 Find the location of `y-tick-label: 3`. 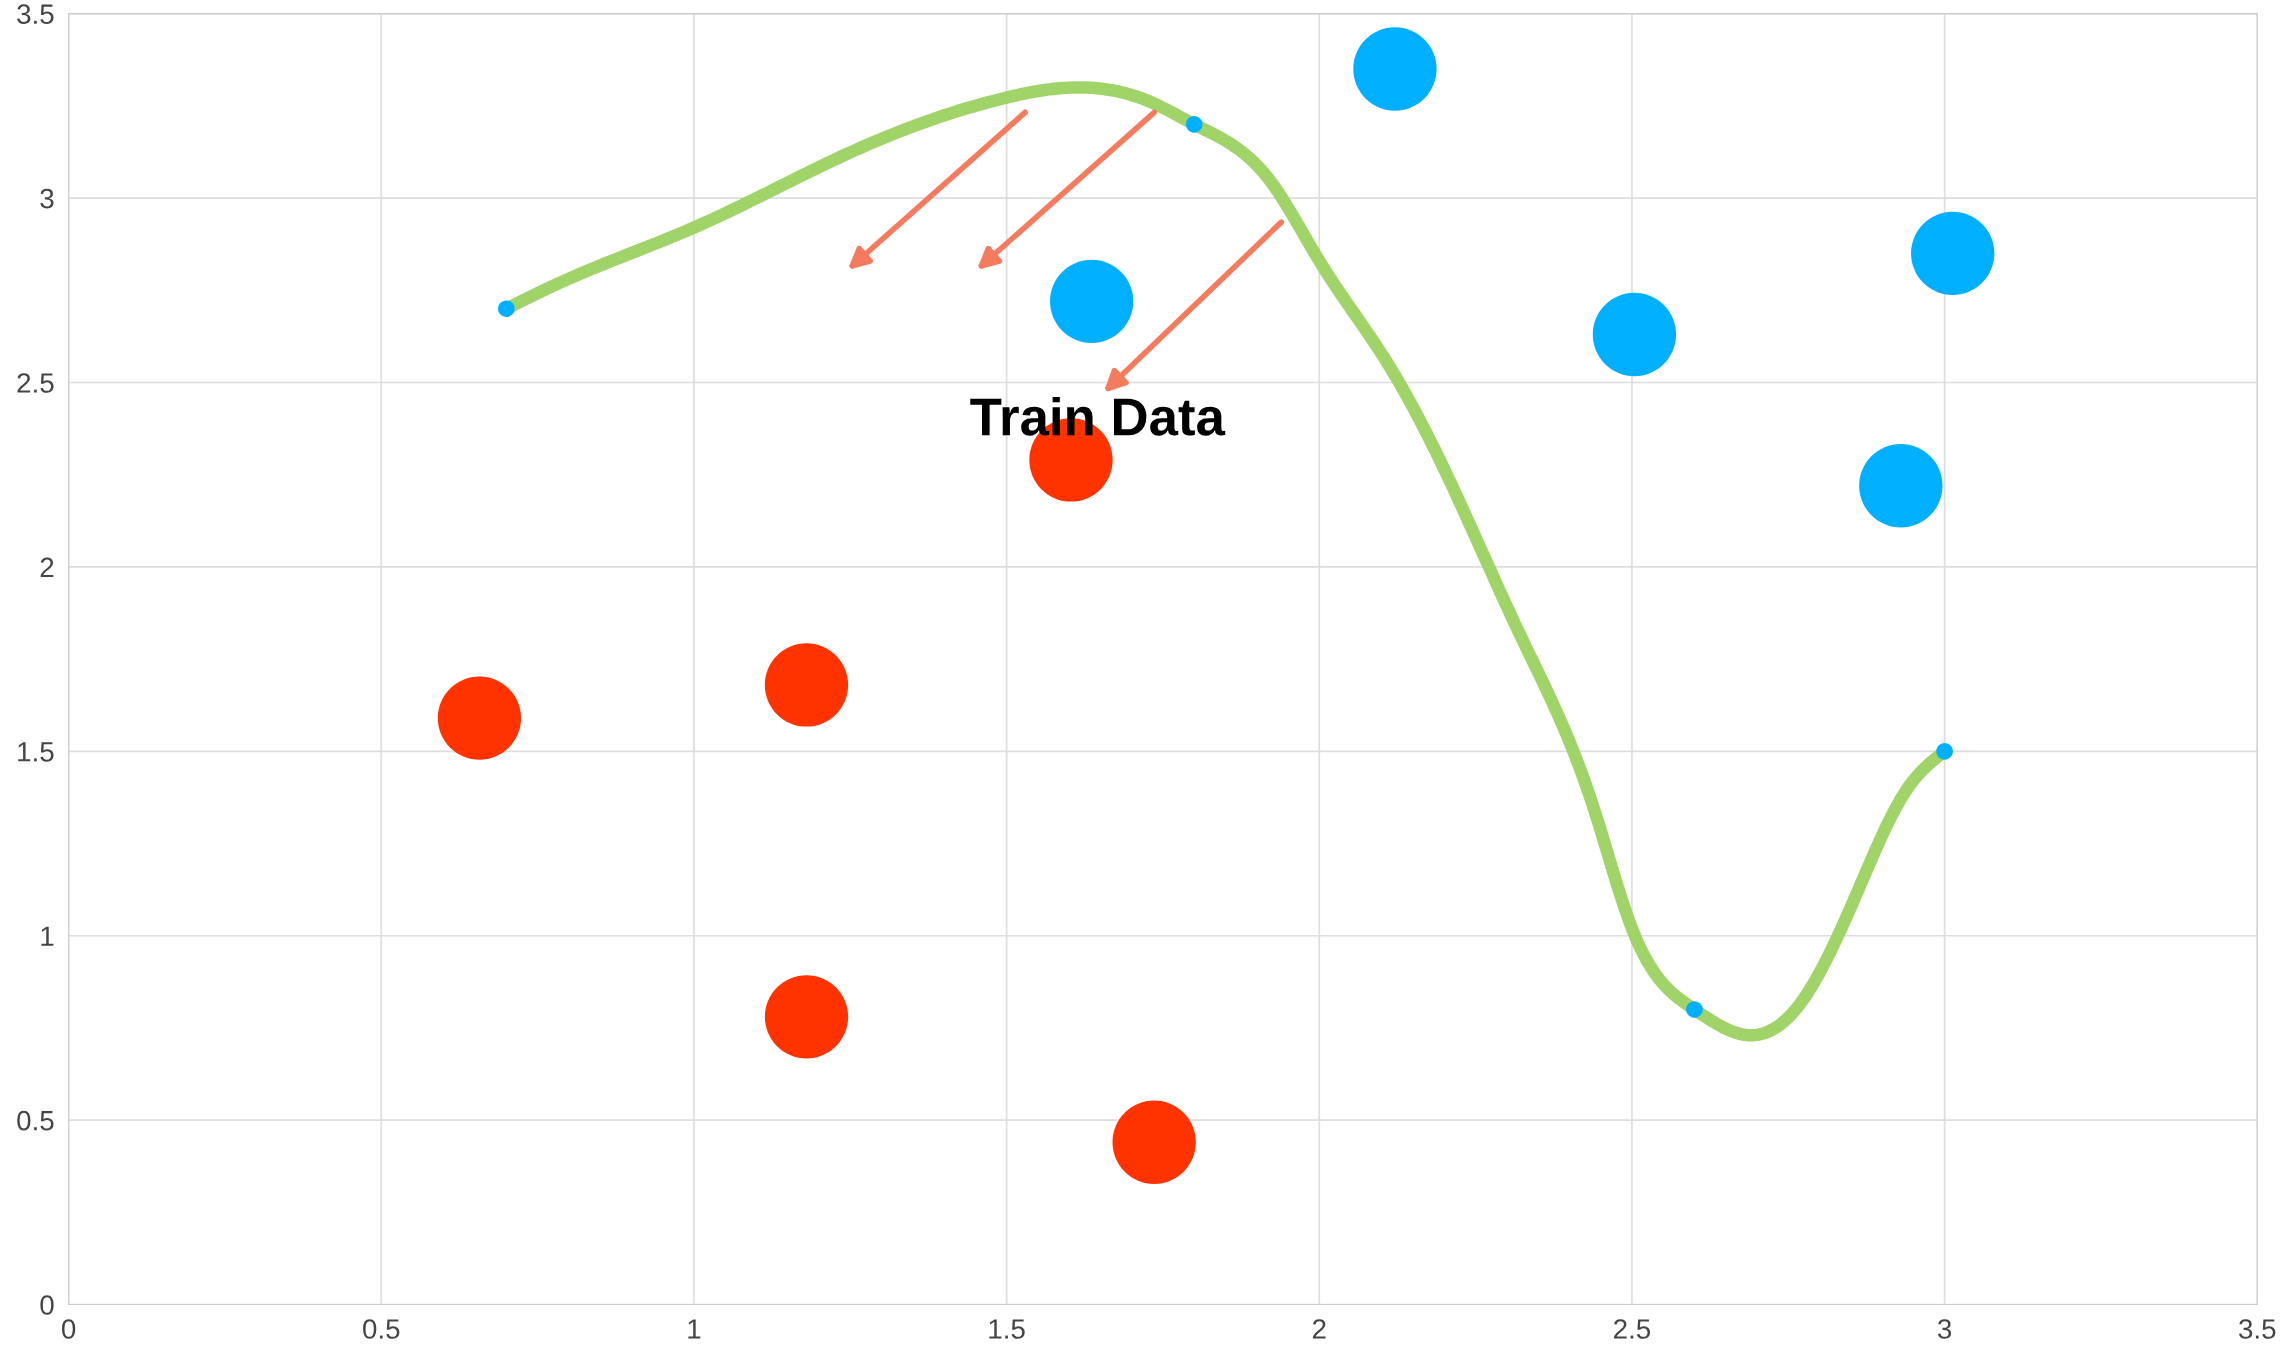

y-tick-label: 3 is located at coordinates (47, 198).